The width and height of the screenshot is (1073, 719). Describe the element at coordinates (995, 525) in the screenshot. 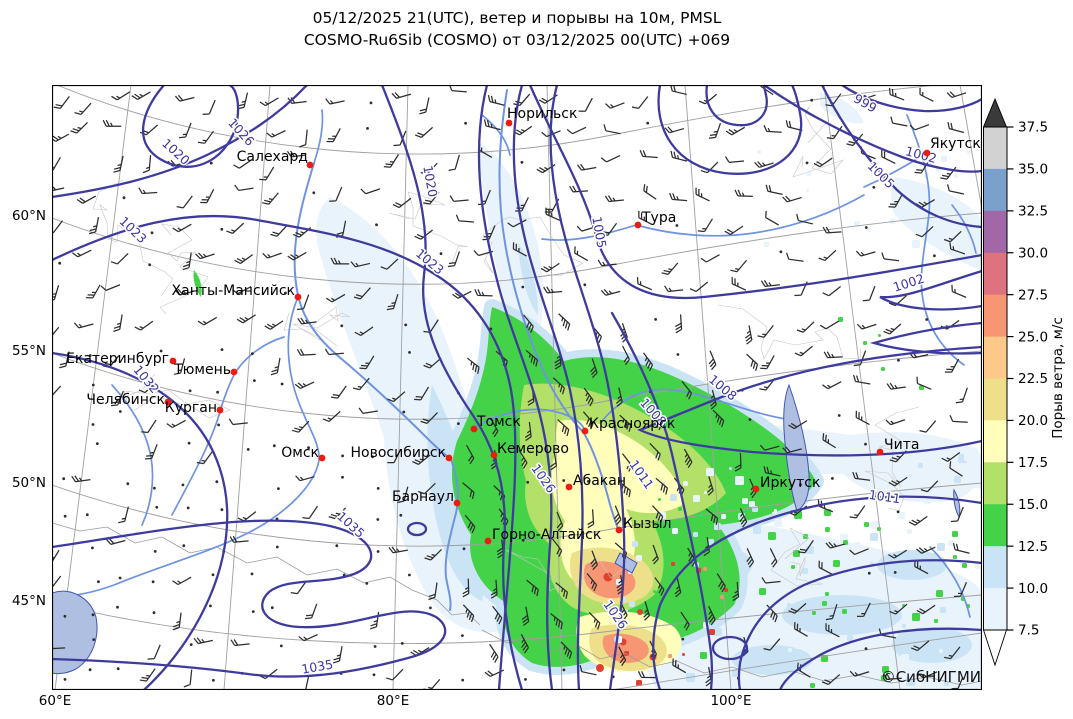

I see `colorbar-segment` at that location.